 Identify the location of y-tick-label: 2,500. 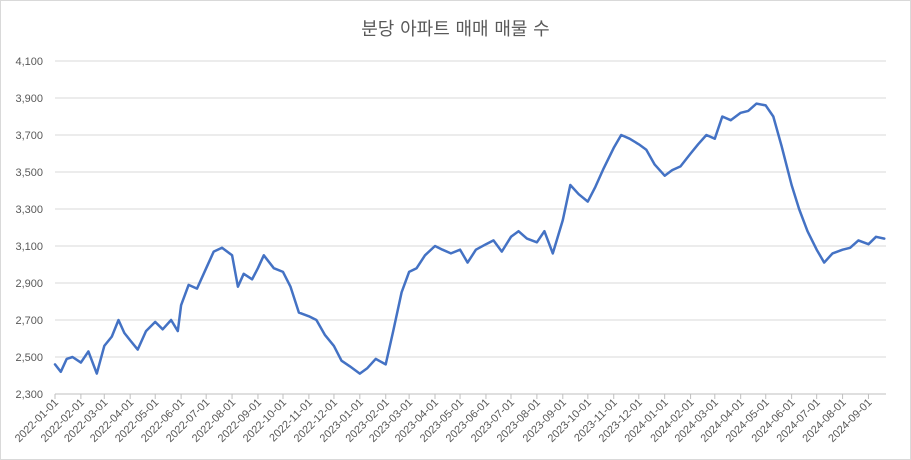
(29, 358).